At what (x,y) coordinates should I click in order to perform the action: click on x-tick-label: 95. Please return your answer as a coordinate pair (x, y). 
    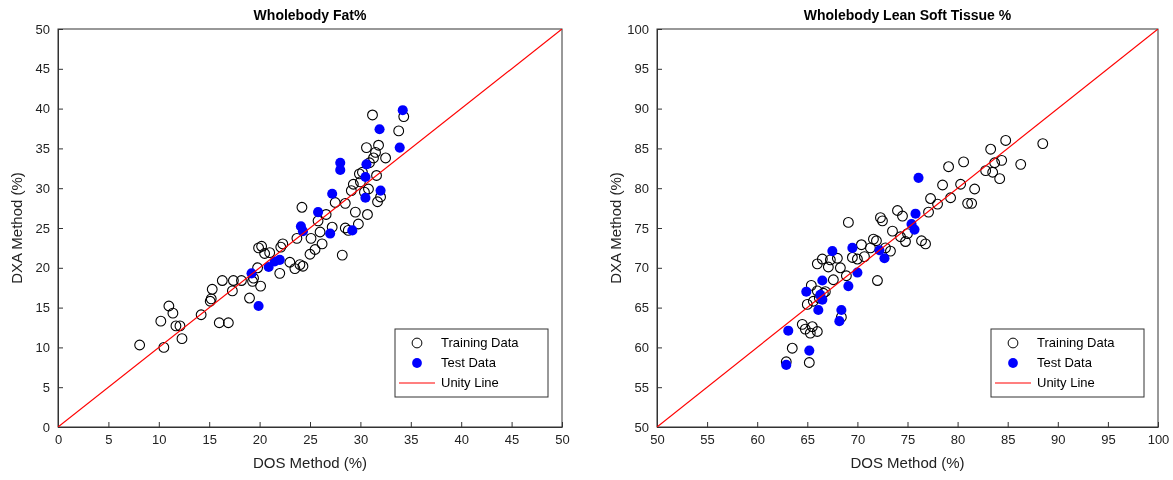
    Looking at the image, I should click on (1108, 440).